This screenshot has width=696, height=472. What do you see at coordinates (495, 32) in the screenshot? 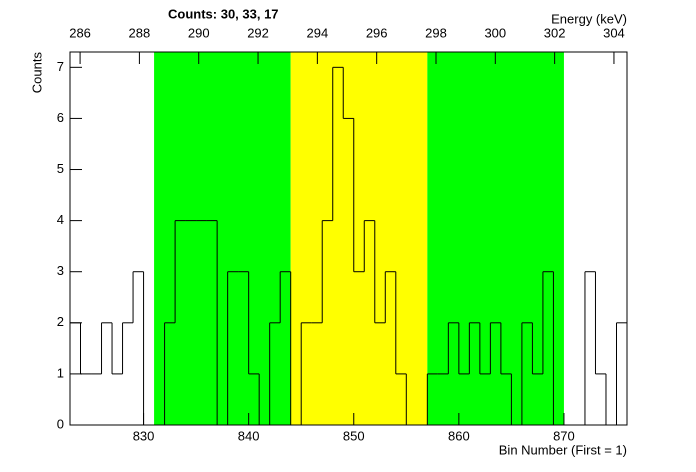
I see `top-tick-label: 300` at bounding box center [495, 32].